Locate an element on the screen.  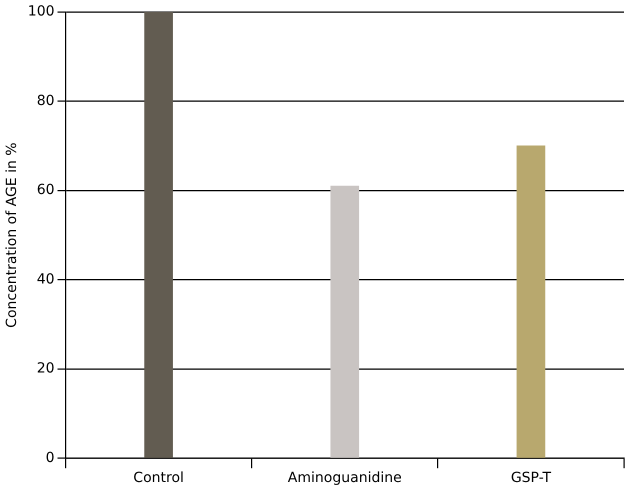
x-tick-label: Control is located at coordinates (158, 478).